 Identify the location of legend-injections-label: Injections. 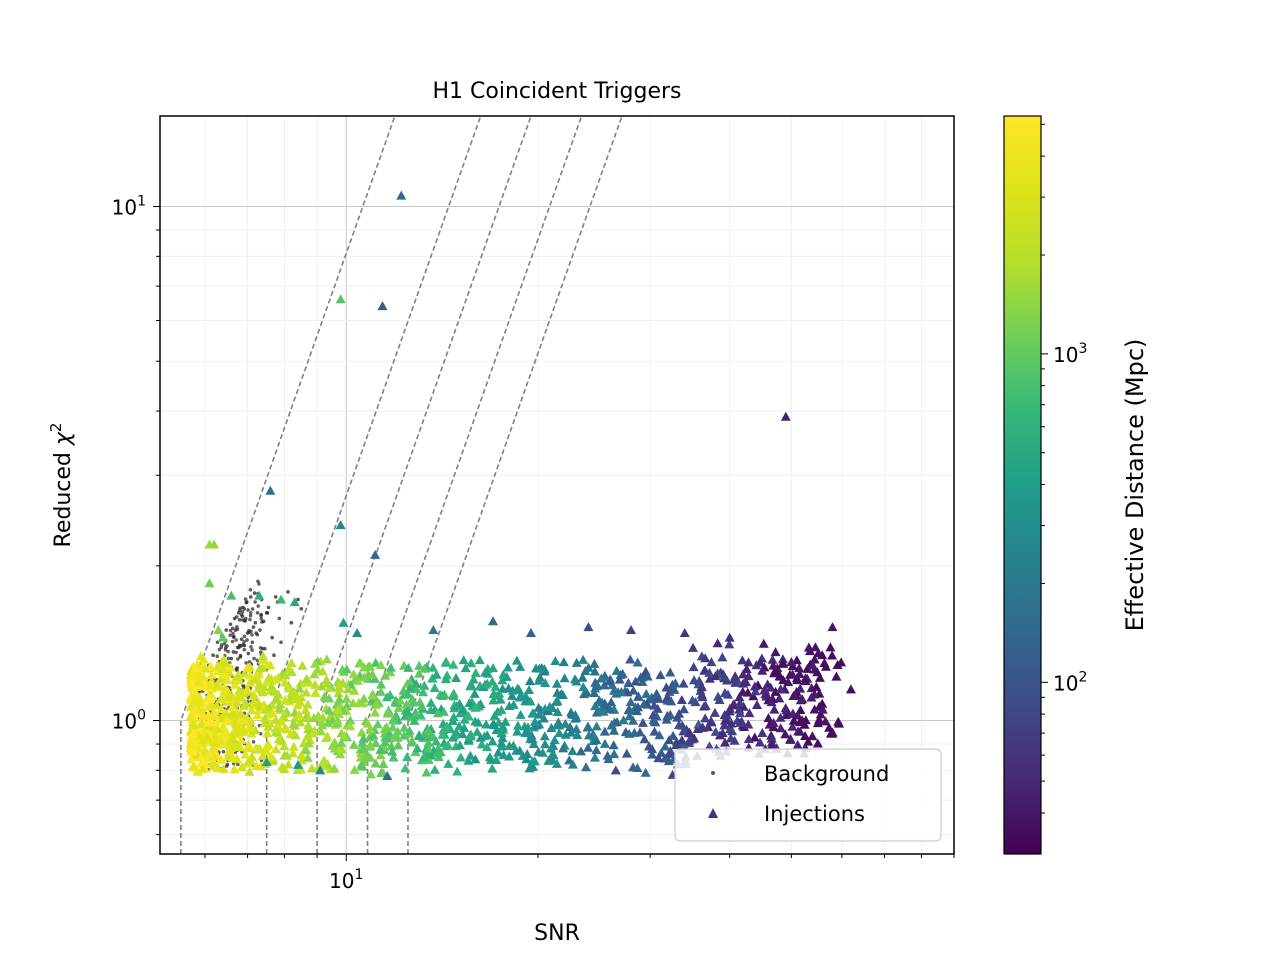
(814, 814).